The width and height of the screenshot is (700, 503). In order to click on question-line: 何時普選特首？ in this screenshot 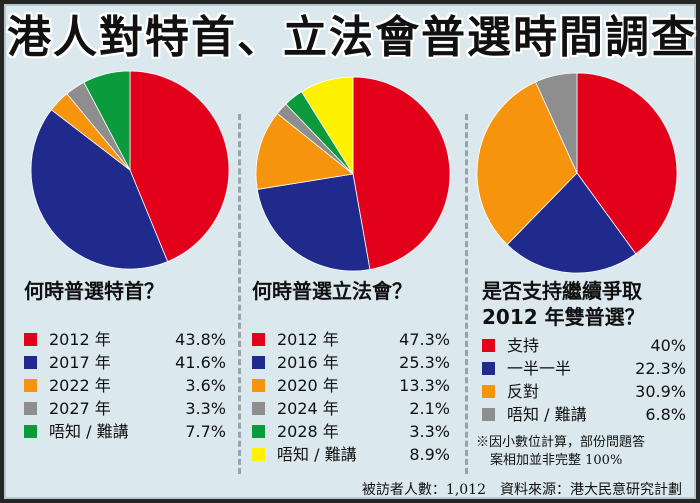, I will do `click(94, 291)`.